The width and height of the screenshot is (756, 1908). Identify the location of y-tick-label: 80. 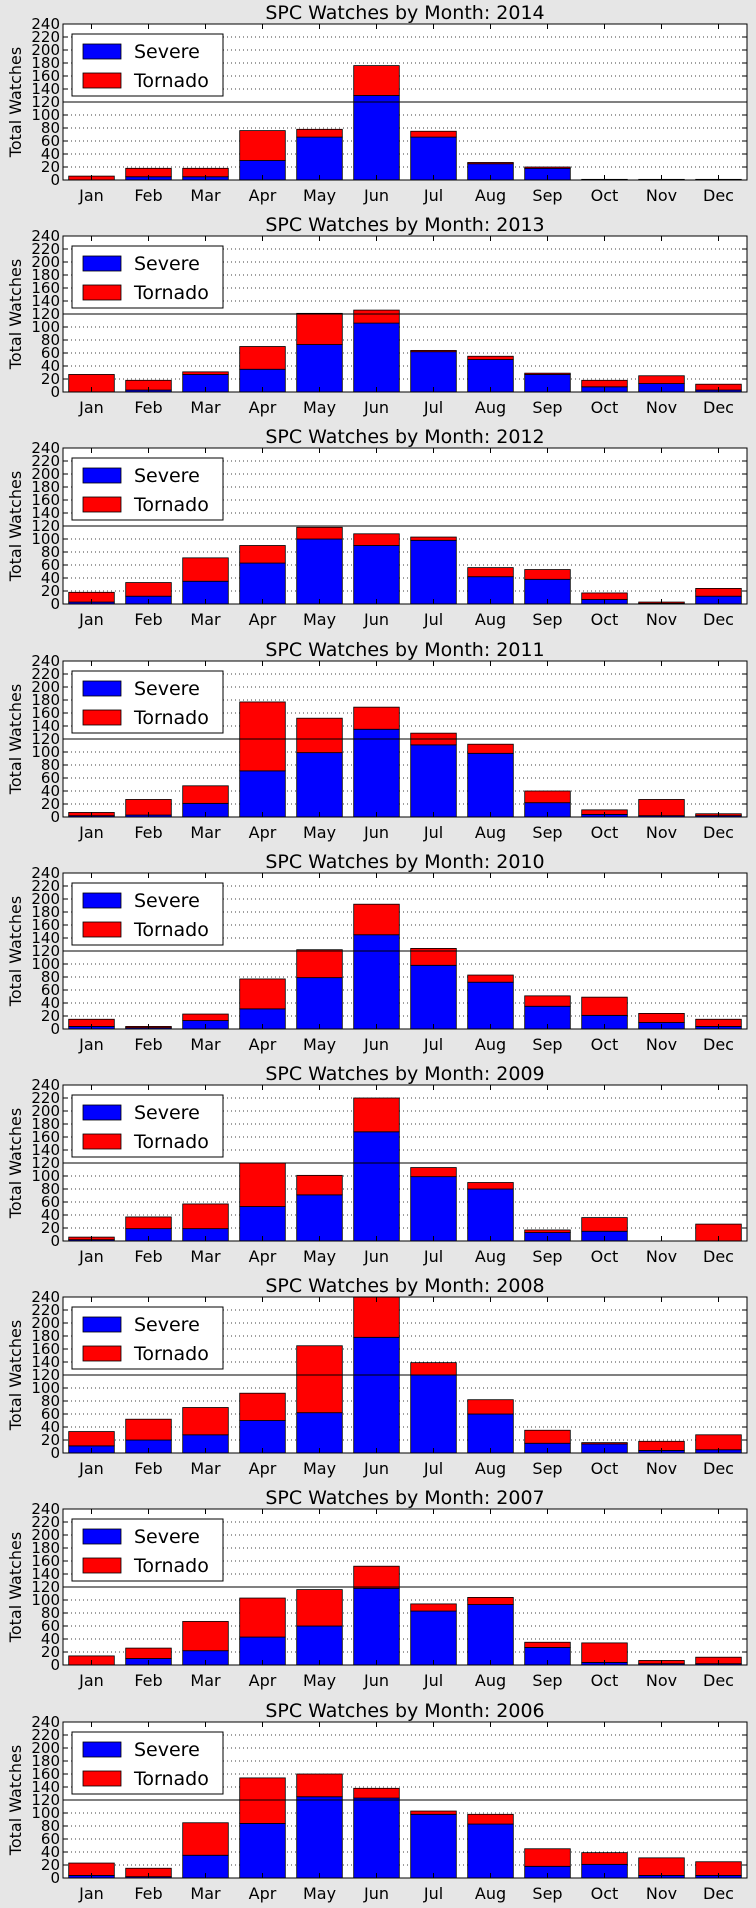
(50, 552).